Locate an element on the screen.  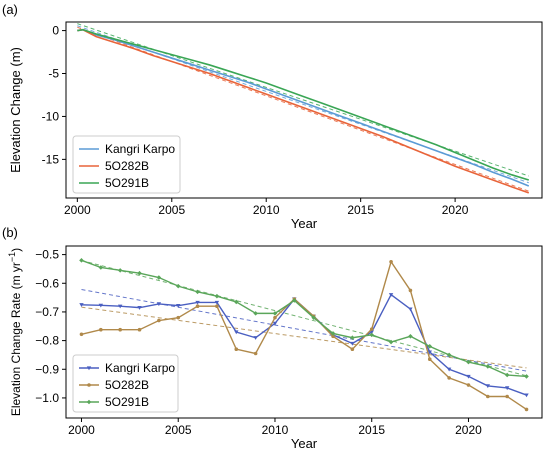
panel-a-y-tick-label: -5 is located at coordinates (53, 74).